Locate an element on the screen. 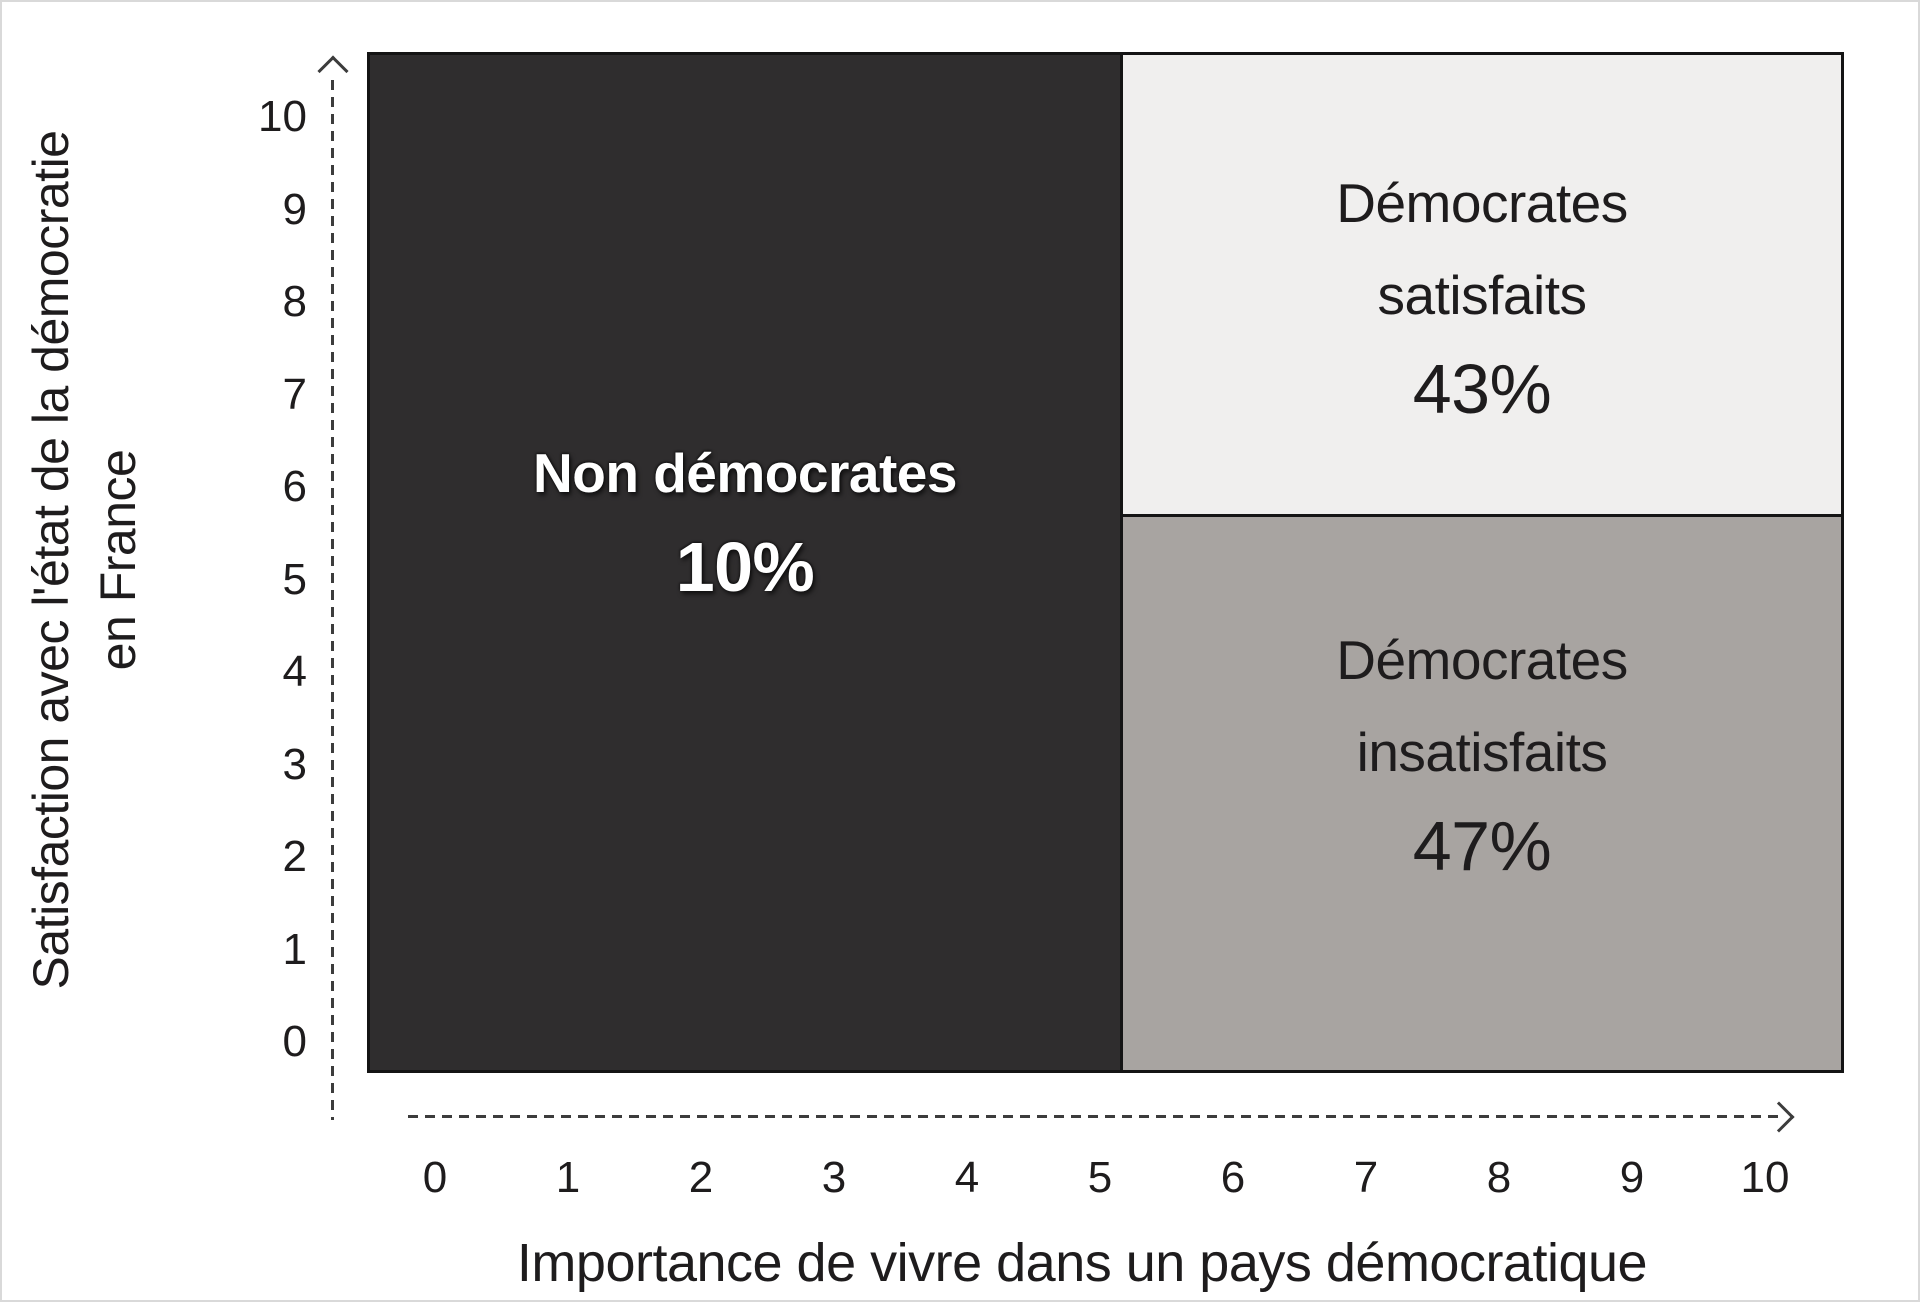 The height and width of the screenshot is (1302, 1920). x-tick-10: 10 is located at coordinates (1765, 1177).